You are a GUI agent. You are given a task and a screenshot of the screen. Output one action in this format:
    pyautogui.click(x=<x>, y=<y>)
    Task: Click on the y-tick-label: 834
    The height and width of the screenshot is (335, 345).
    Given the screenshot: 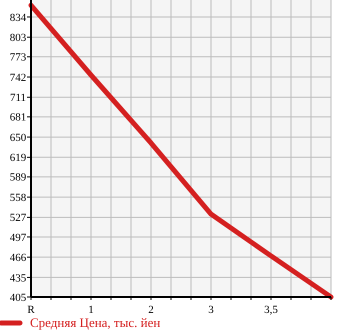 What is the action you would take?
    pyautogui.click(x=18, y=18)
    